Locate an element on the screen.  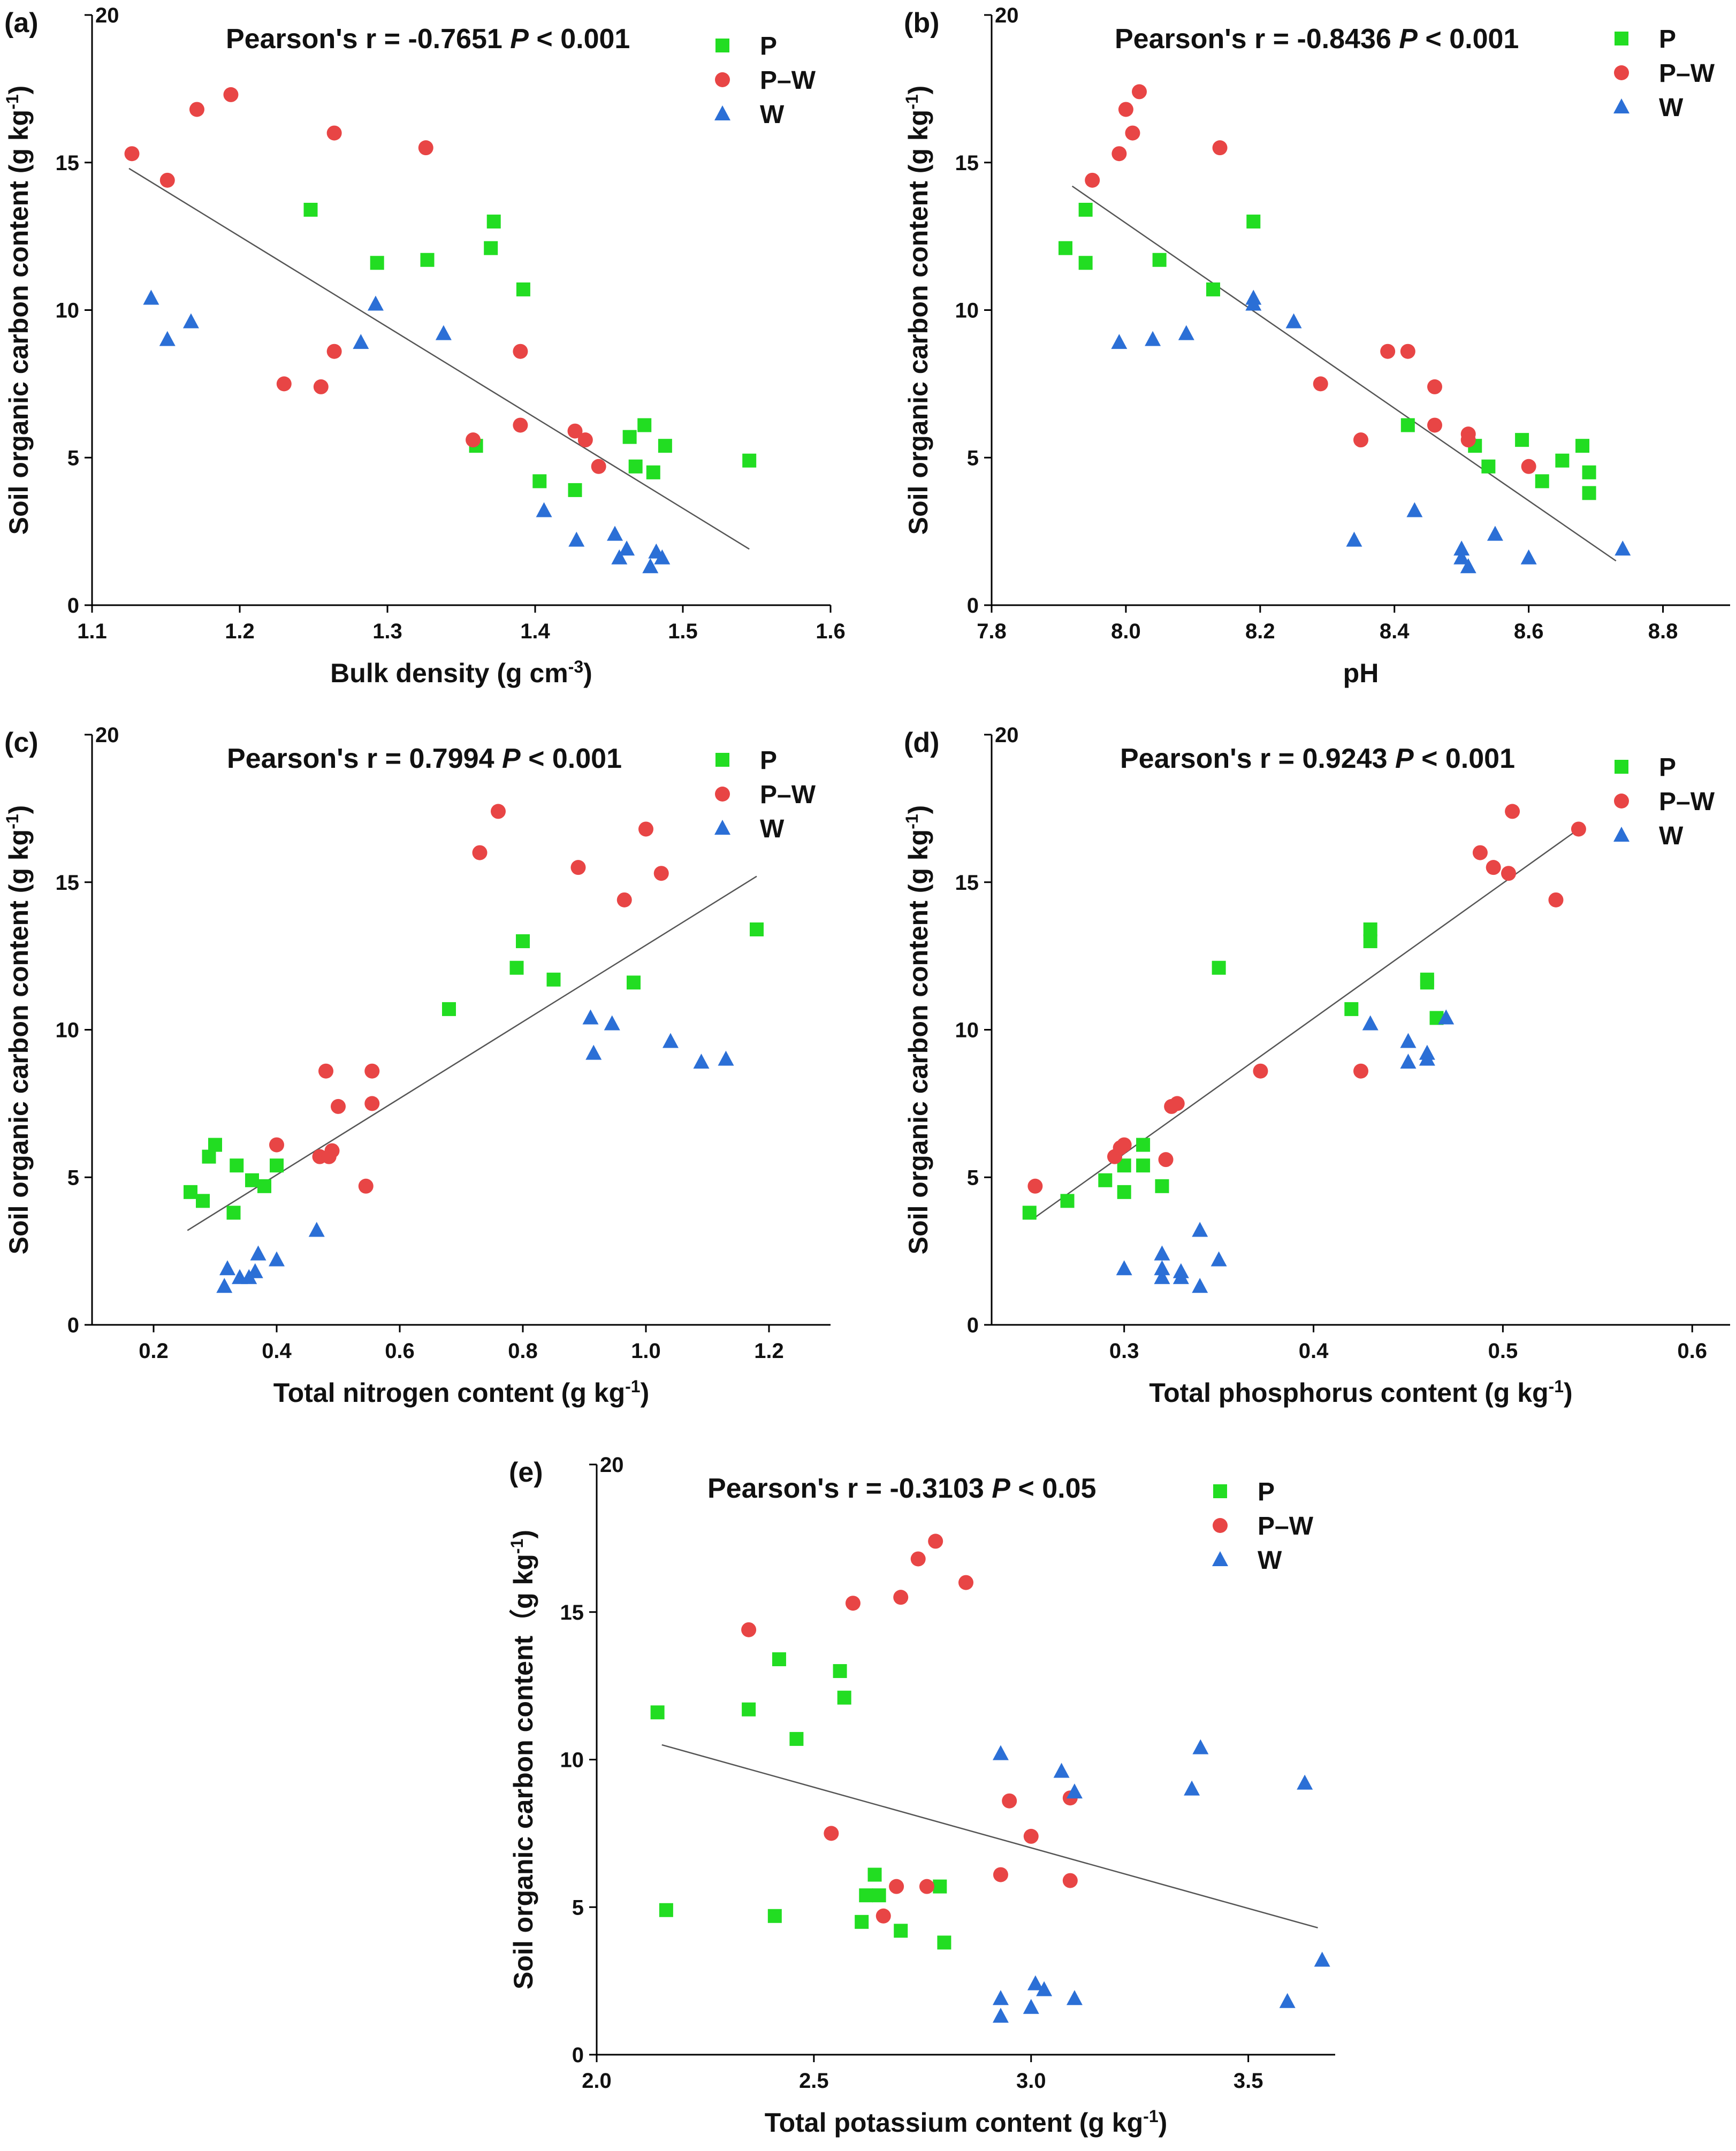
x-tick-label: 1.1 is located at coordinates (92, 631).